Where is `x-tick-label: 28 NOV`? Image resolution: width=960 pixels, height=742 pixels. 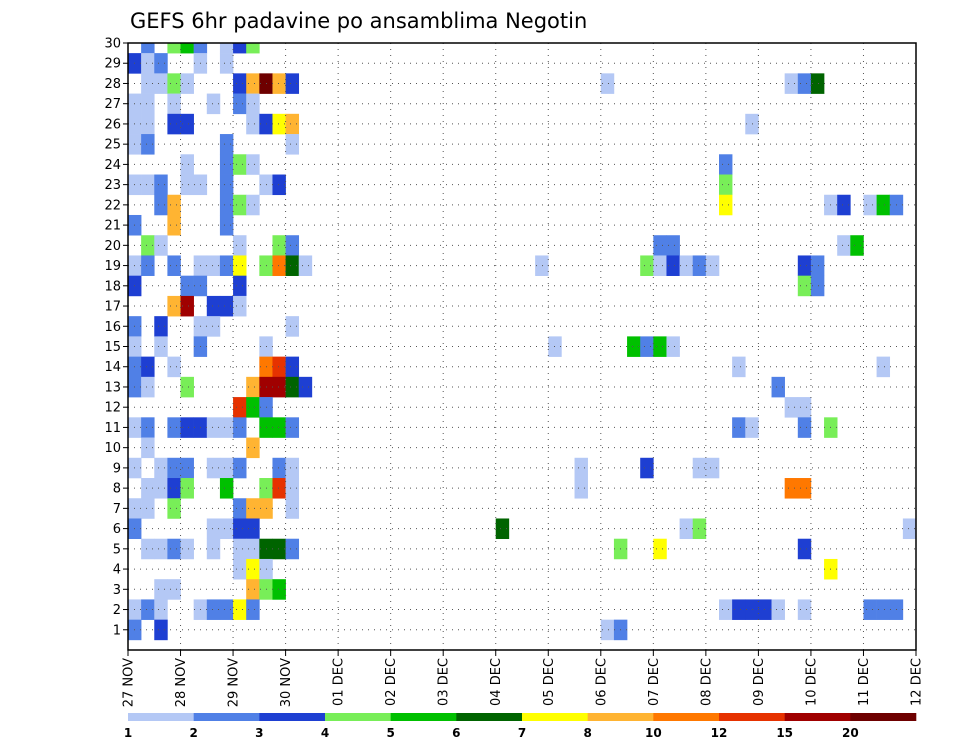
x-tick-label: 28 NOV is located at coordinates (181, 682).